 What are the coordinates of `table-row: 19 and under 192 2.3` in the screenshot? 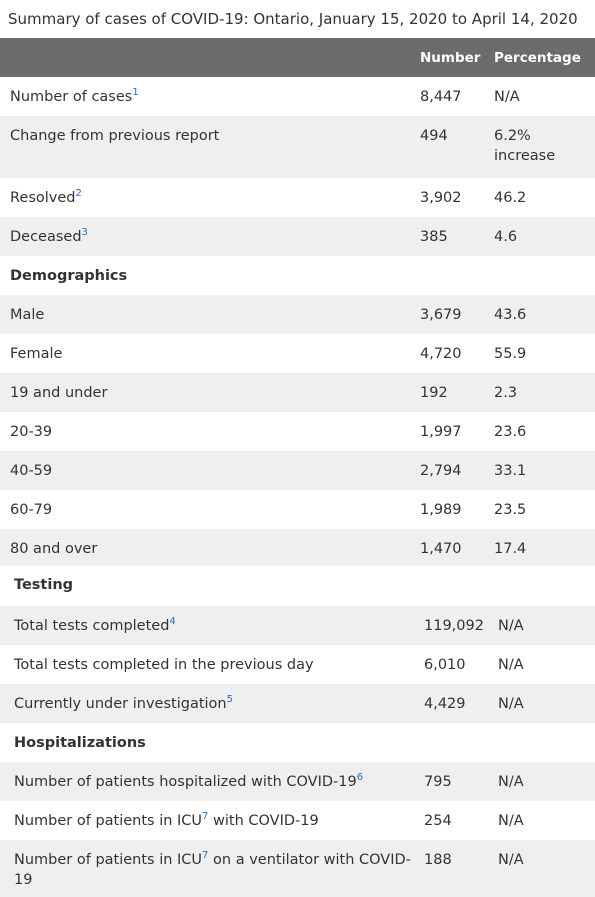 It's located at (297, 392).